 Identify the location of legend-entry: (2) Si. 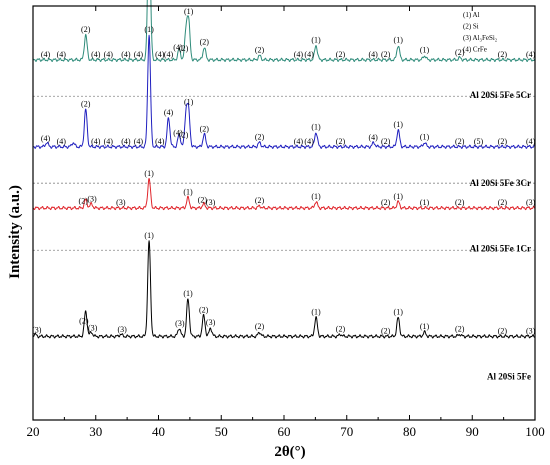
(471, 27).